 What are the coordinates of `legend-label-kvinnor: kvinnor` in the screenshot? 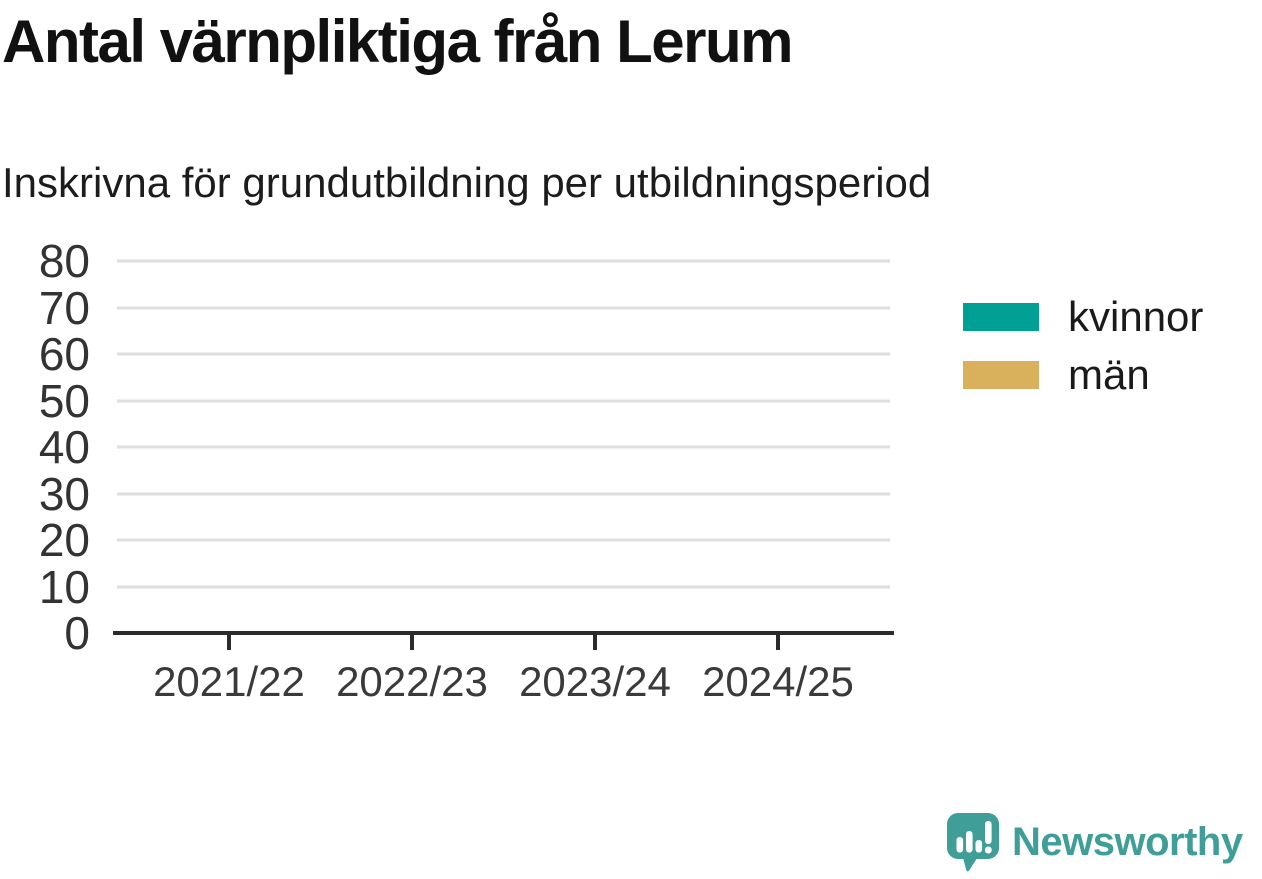 It's located at (1136, 316).